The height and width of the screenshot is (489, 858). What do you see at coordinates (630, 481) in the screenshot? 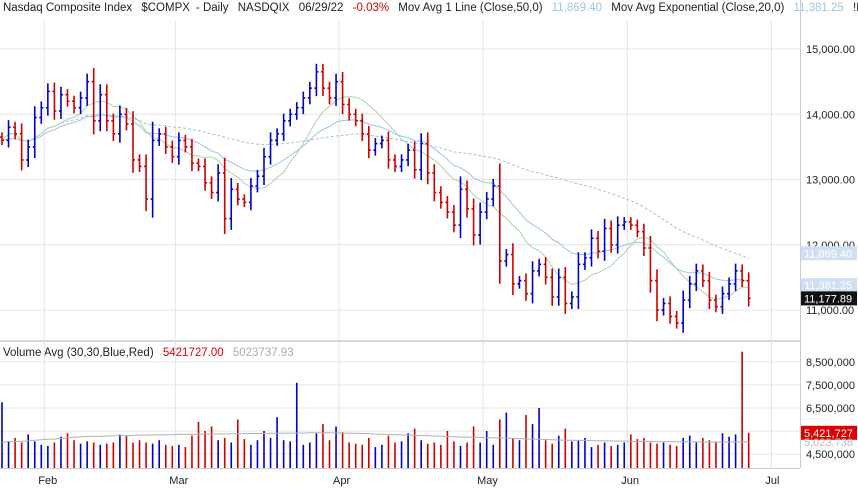
I see `month-tick-label: Jun` at bounding box center [630, 481].